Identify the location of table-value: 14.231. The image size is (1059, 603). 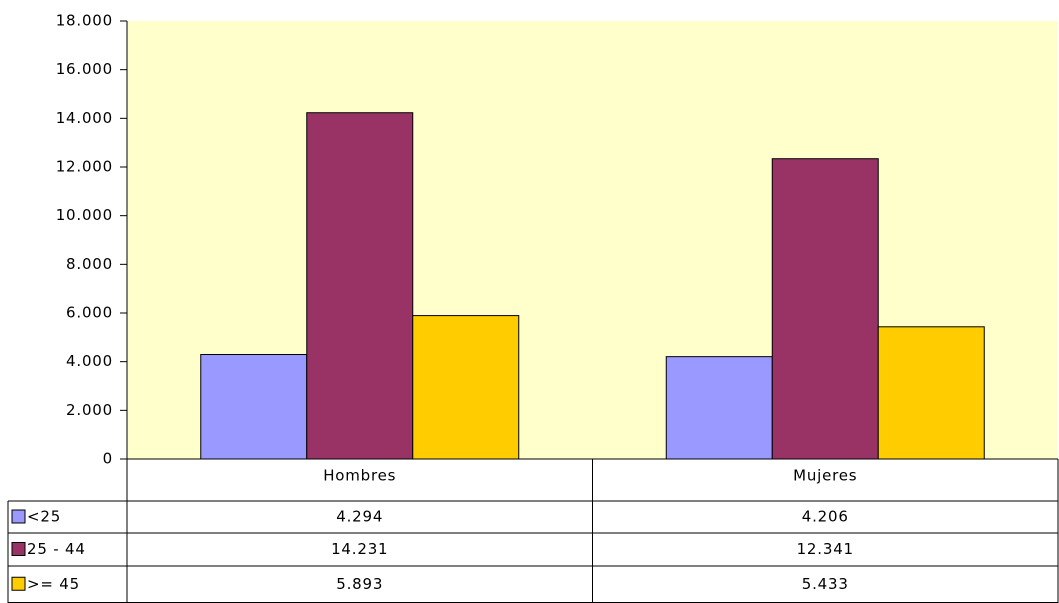
(359, 549).